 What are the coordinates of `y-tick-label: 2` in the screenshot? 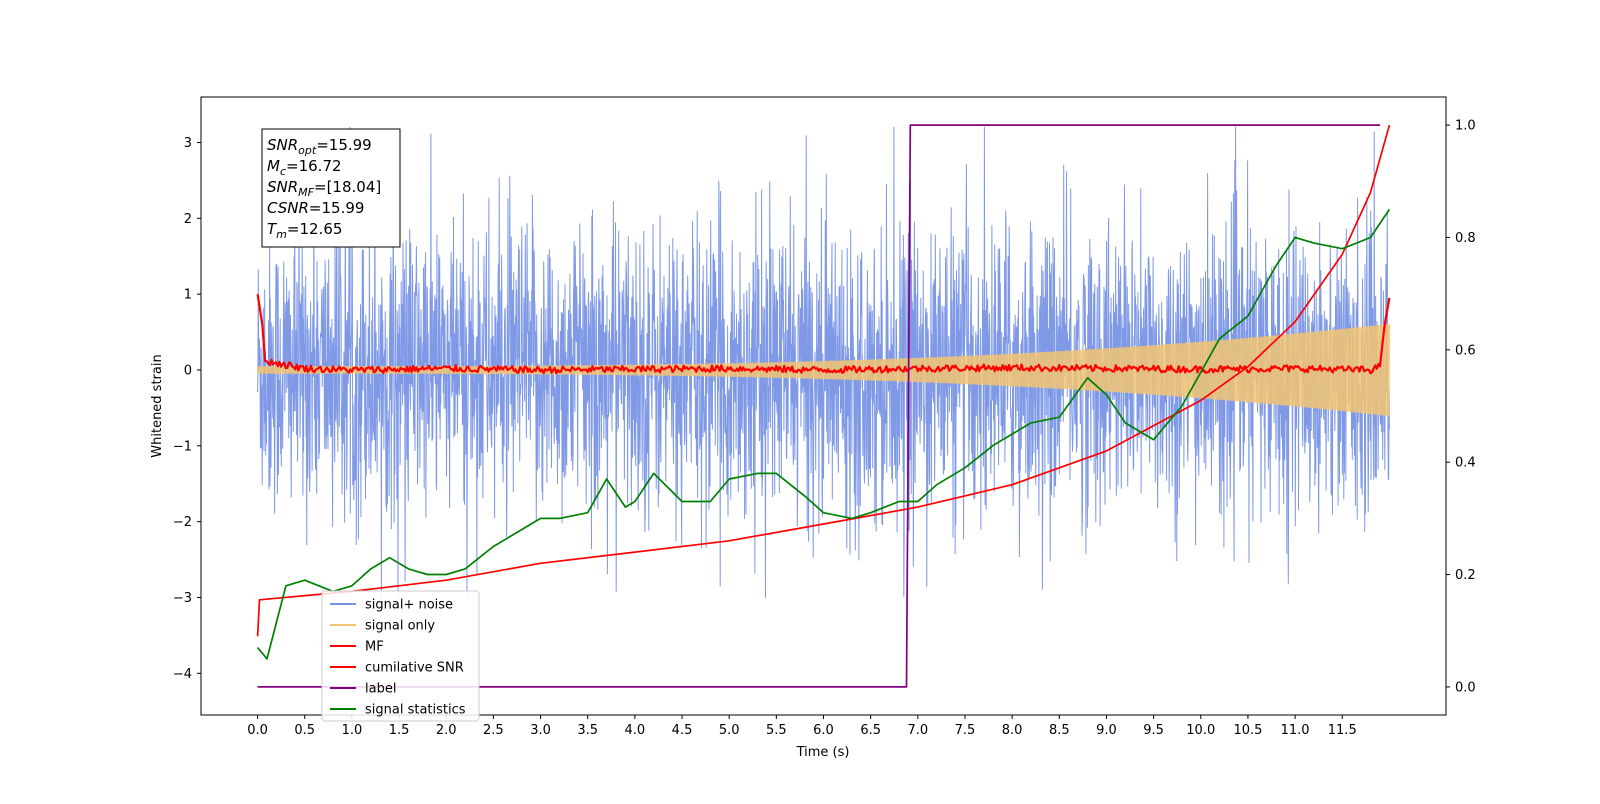 It's located at (188, 219).